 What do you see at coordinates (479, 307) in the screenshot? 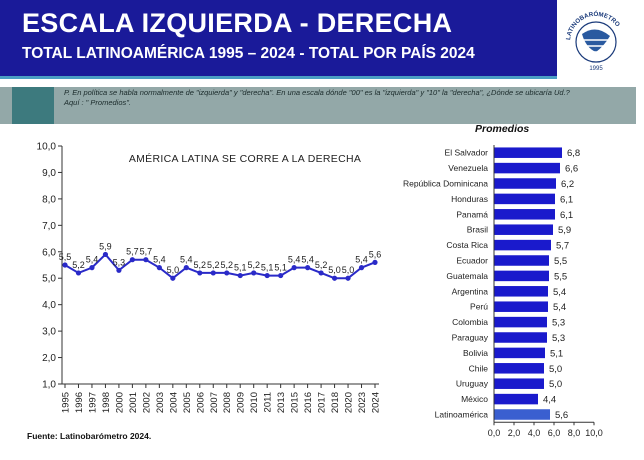
I see `category-label: Perú` at bounding box center [479, 307].